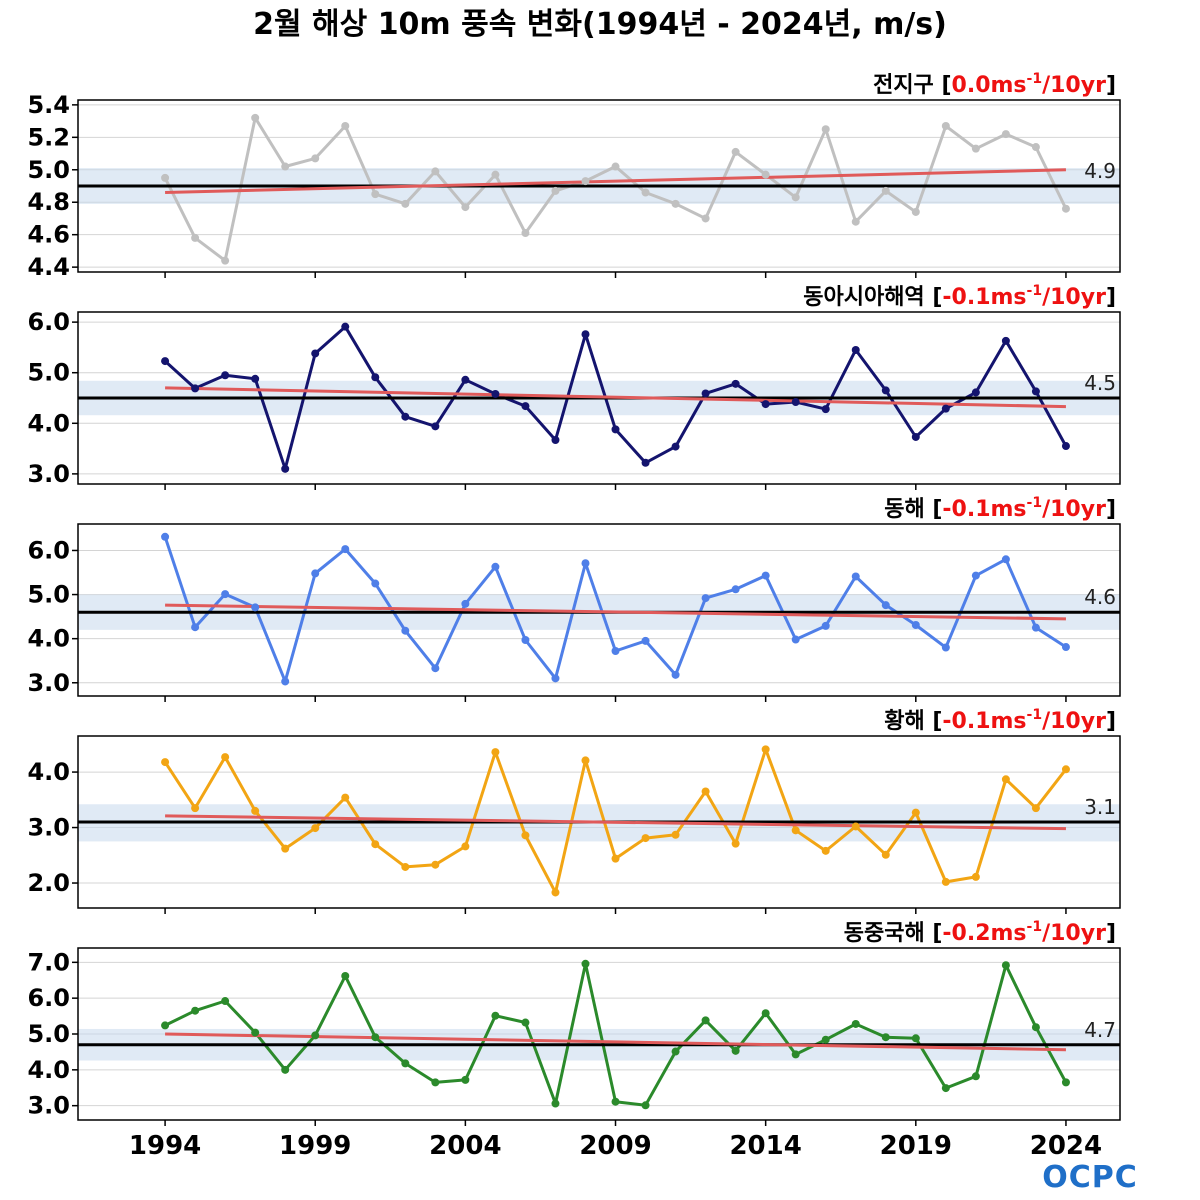 The image size is (1200, 1200). Describe the element at coordinates (48, 105) in the screenshot. I see `y-tick-label: 5.4` at that location.